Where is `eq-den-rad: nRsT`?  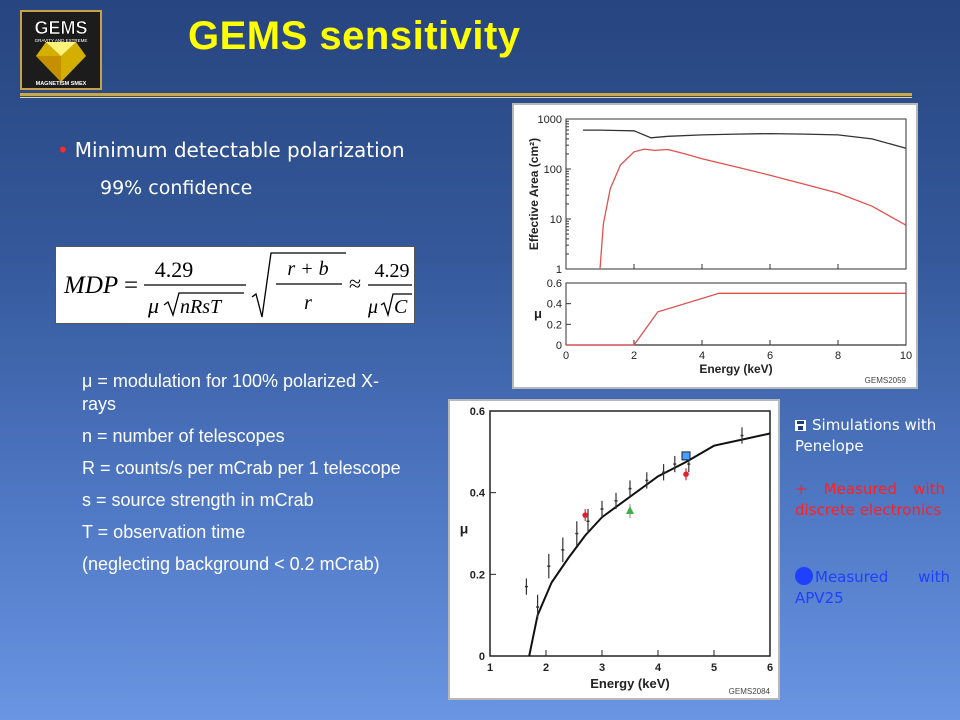 eq-den-rad: nRsT is located at coordinates (201, 307).